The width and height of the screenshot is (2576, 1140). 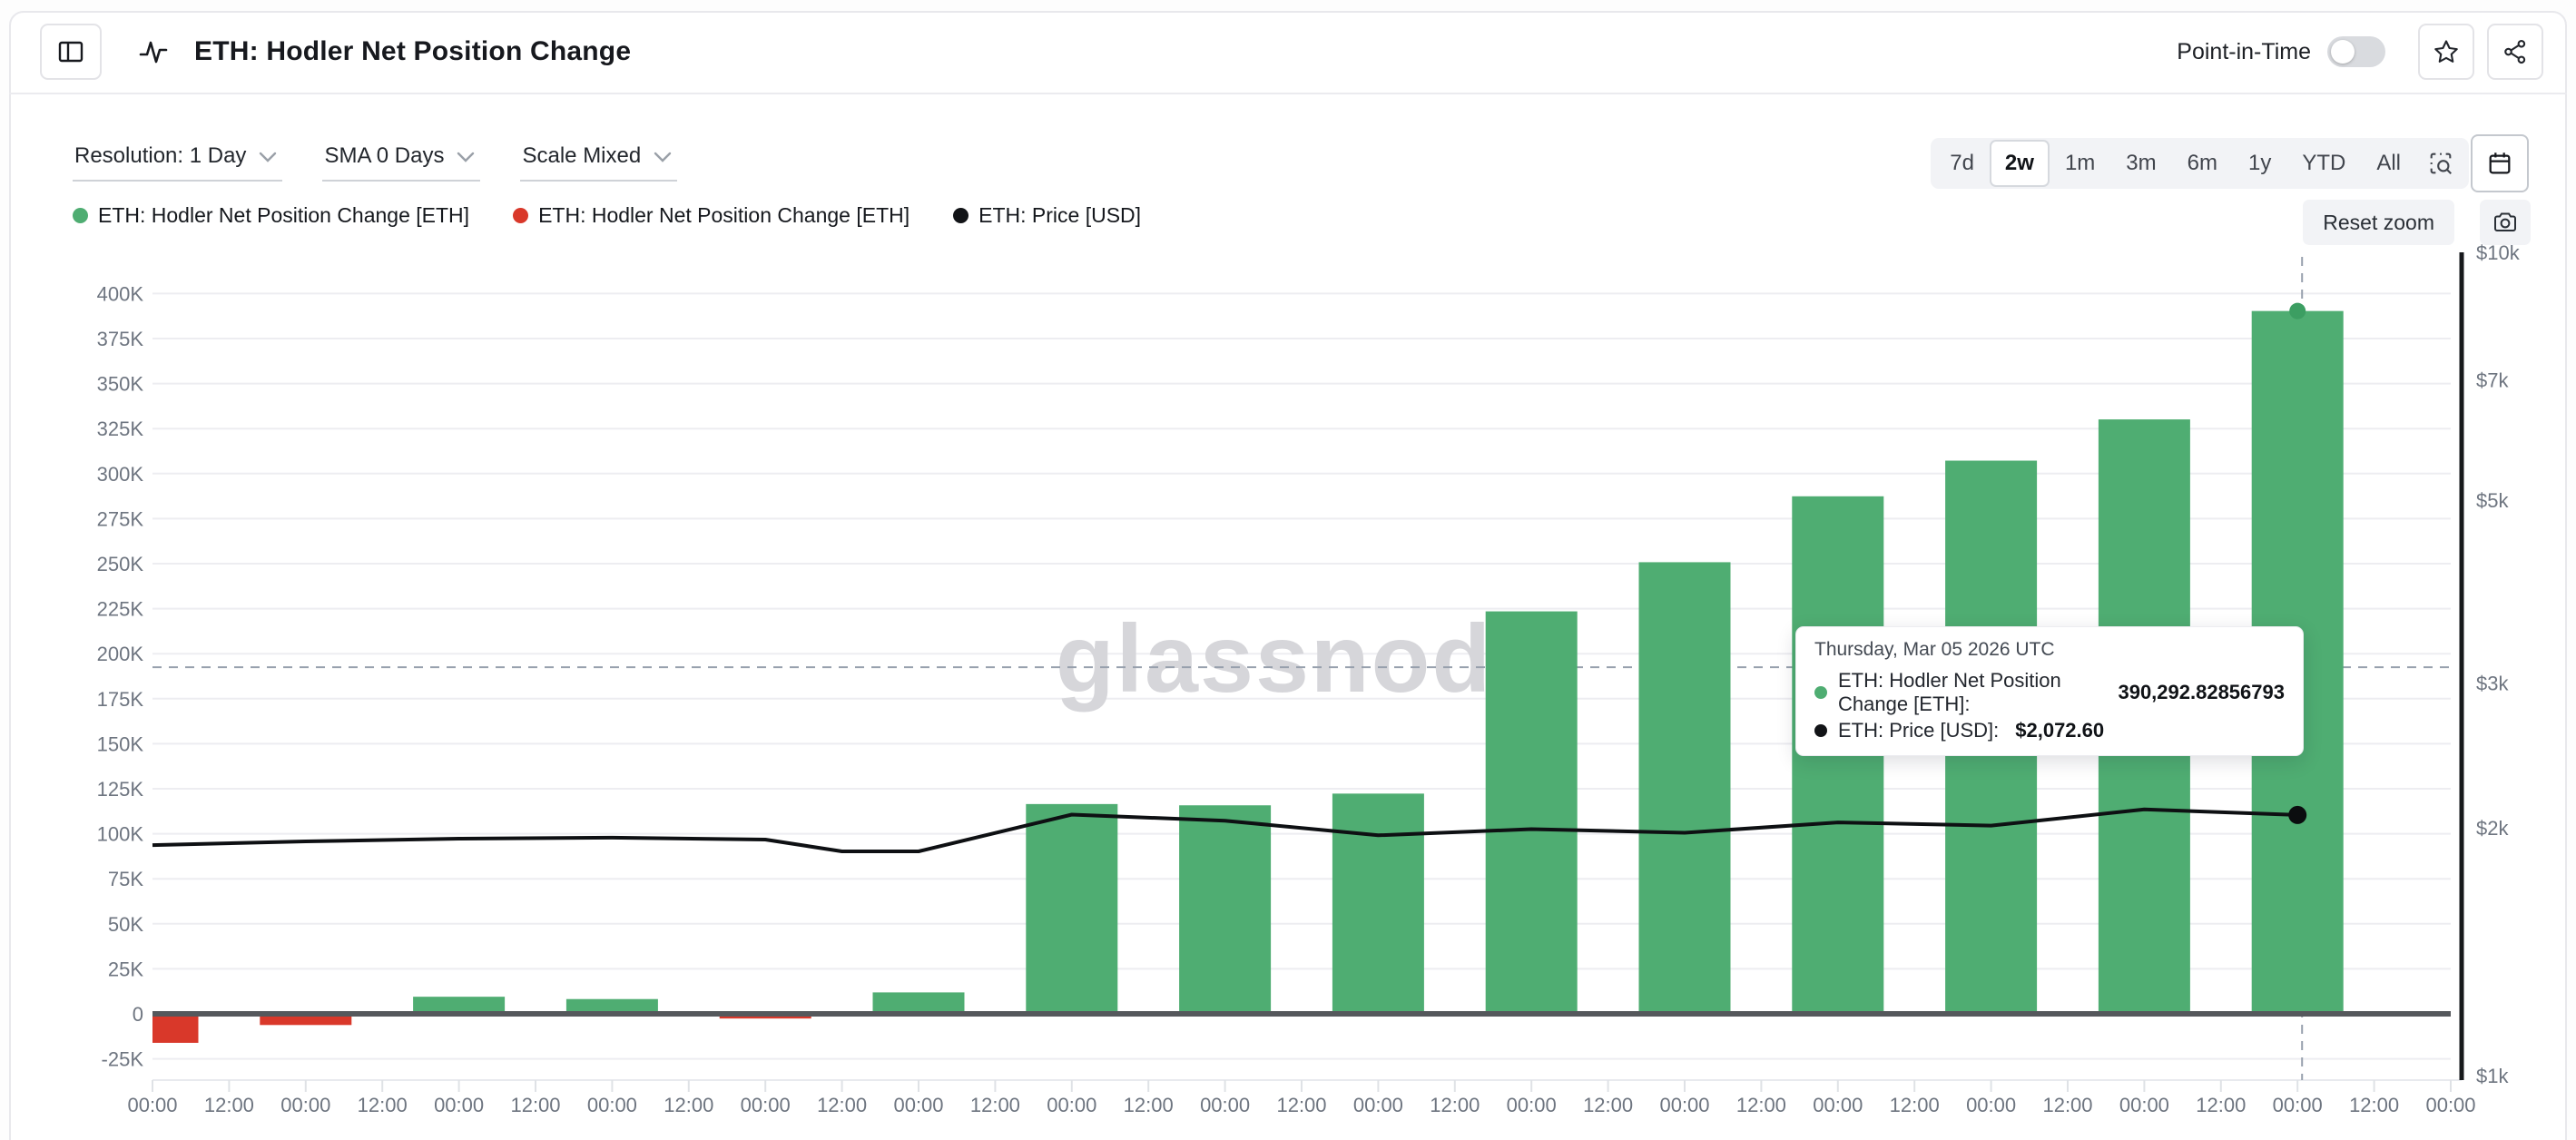 I want to click on price-line, so click(x=1225, y=830).